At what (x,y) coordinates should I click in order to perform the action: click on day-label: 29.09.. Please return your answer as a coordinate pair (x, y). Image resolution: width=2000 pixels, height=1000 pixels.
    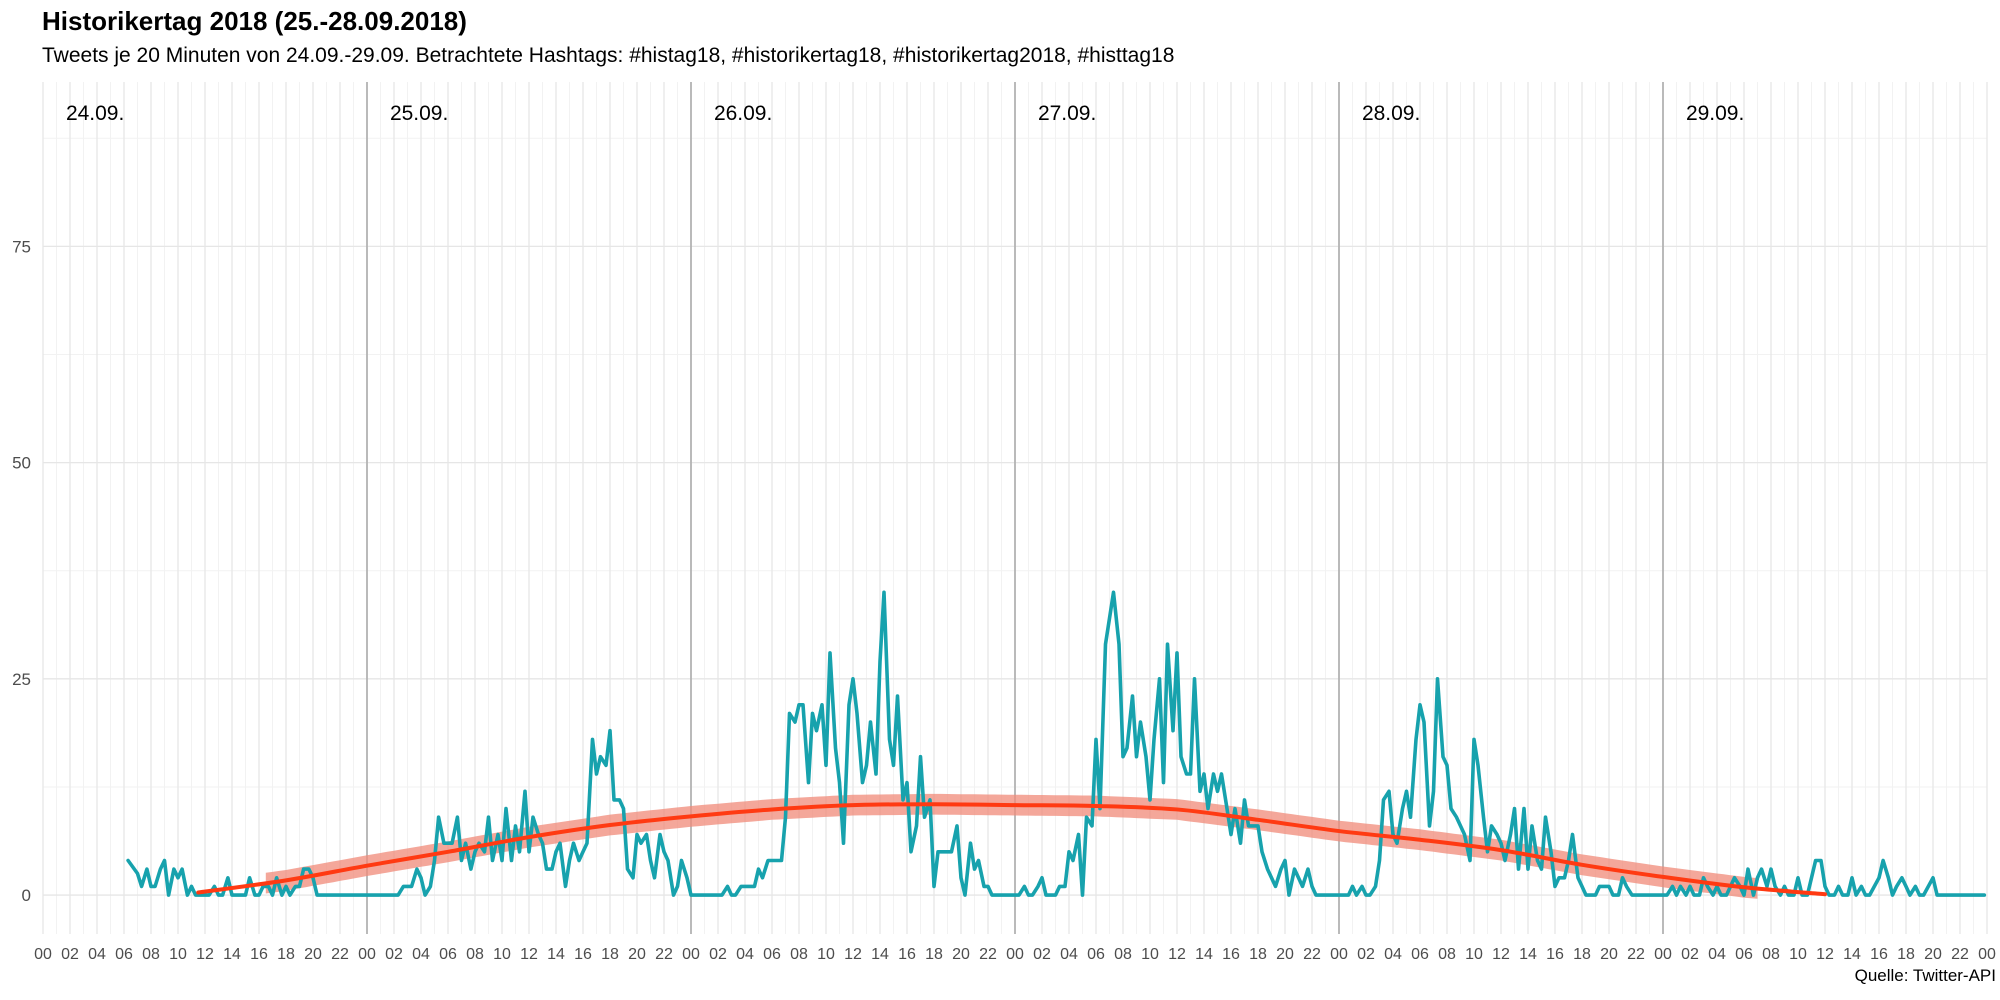
    Looking at the image, I should click on (1715, 113).